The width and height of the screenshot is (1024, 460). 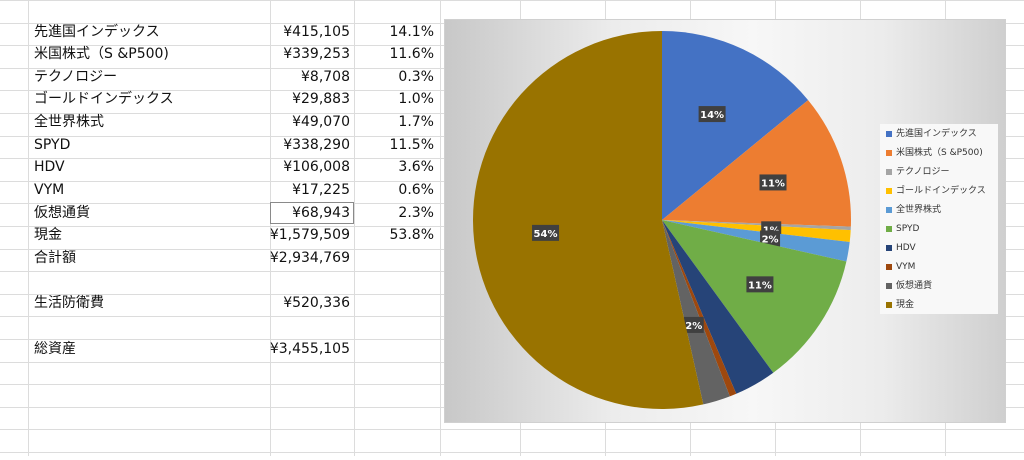 What do you see at coordinates (316, 54) in the screenshot?
I see `row-value: ¥339,253` at bounding box center [316, 54].